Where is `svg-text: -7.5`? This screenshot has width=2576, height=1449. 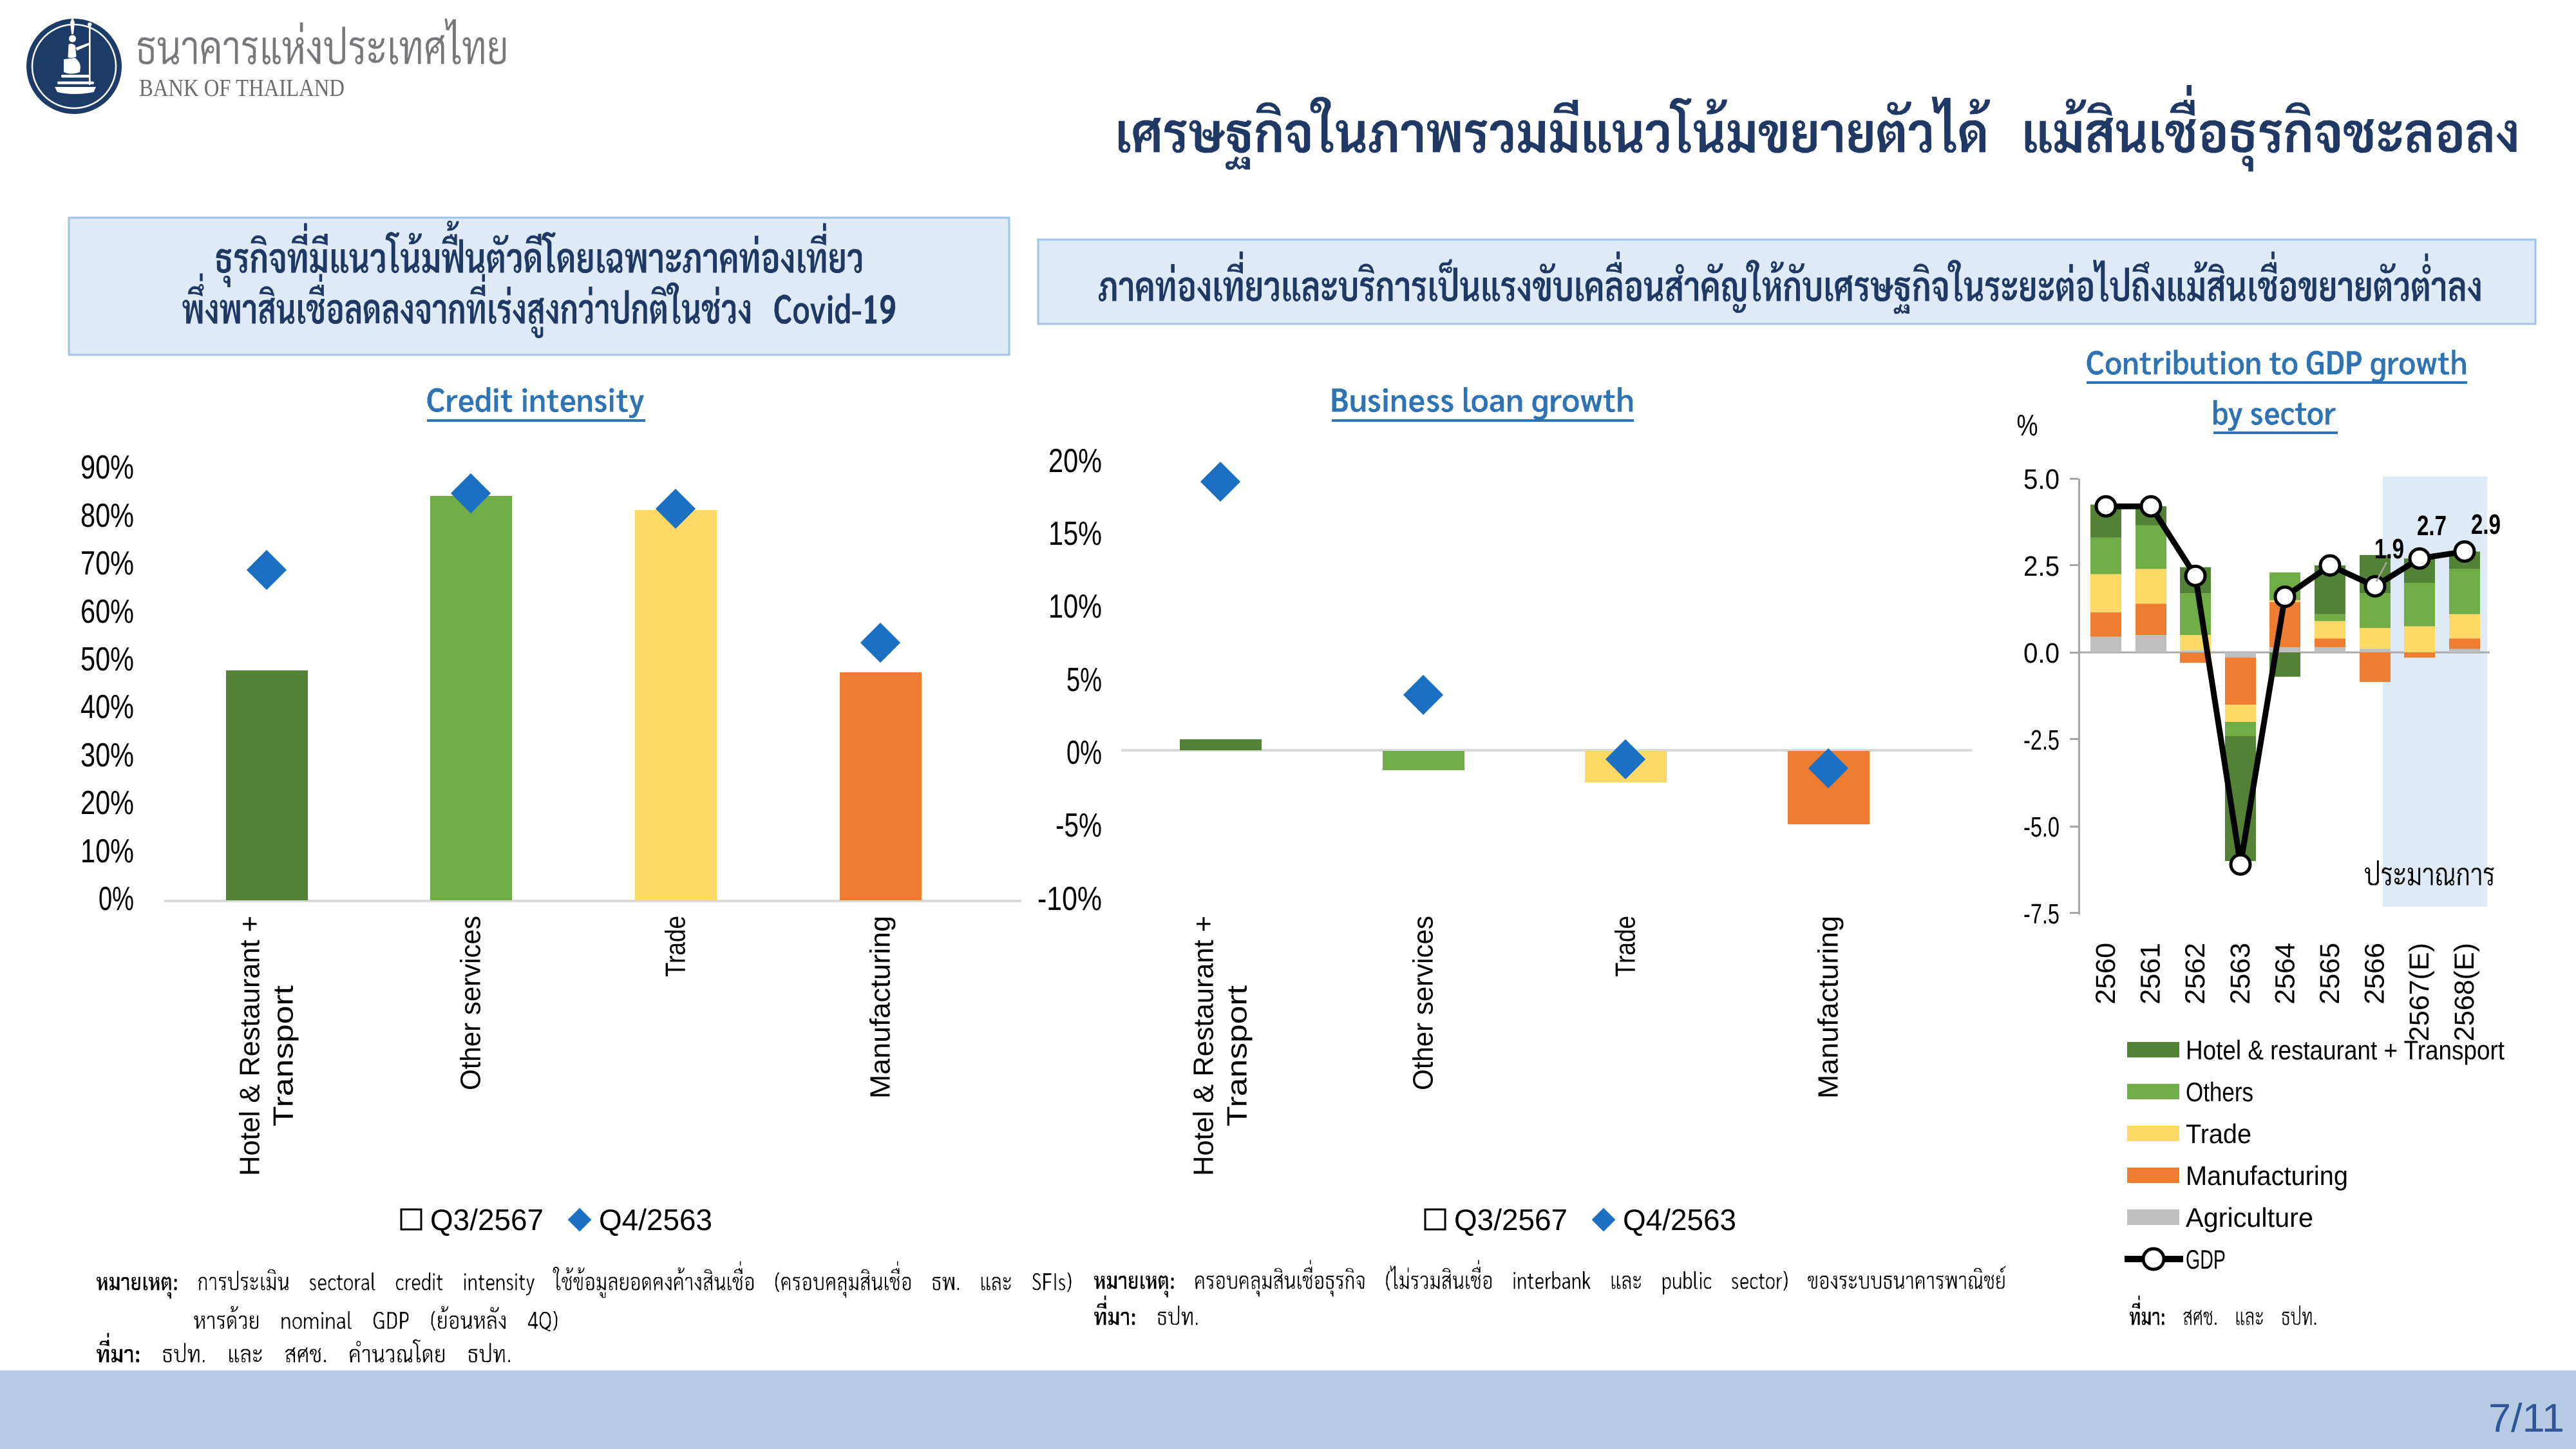 svg-text: -7.5 is located at coordinates (2041, 914).